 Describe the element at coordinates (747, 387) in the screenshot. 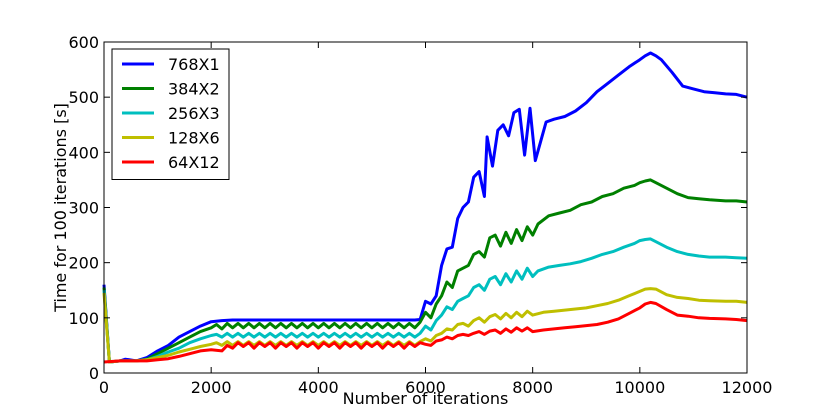

I see `x-tick-label: 12000` at that location.